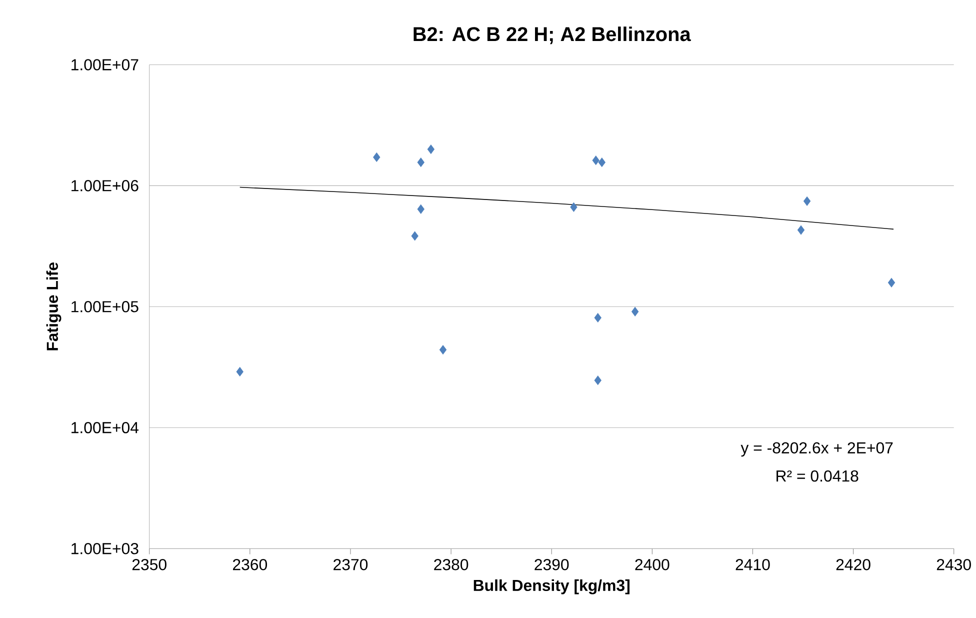 The image size is (976, 618). I want to click on y-tick-label: 1.00E+06, so click(105, 186).